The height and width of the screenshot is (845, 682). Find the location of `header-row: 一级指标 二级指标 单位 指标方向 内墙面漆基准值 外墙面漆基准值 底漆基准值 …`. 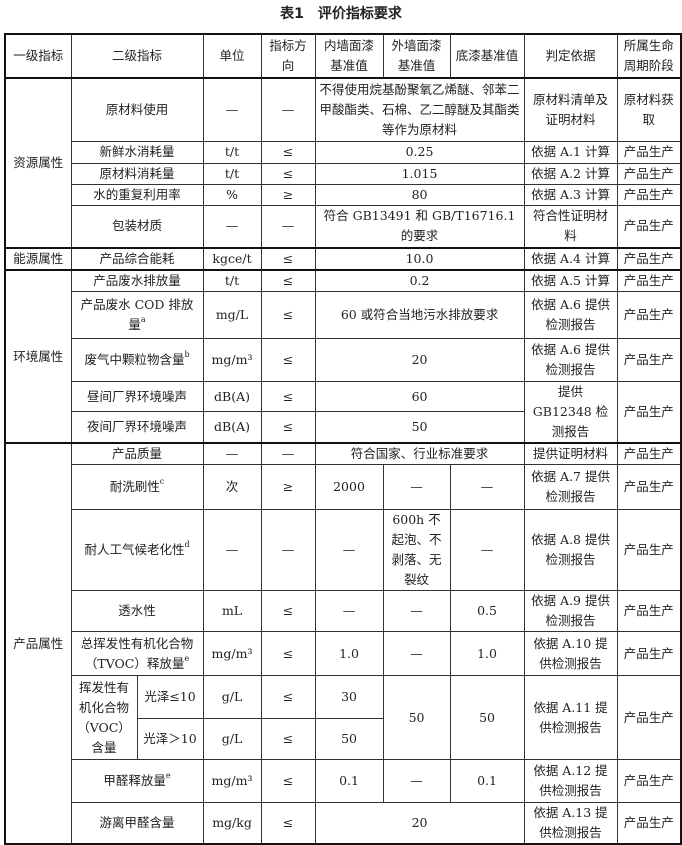

header-row: 一级指标 二级指标 单位 指标方向 内墙面漆基准值 外墙面漆基准值 底漆基准值 … is located at coordinates (343, 56).